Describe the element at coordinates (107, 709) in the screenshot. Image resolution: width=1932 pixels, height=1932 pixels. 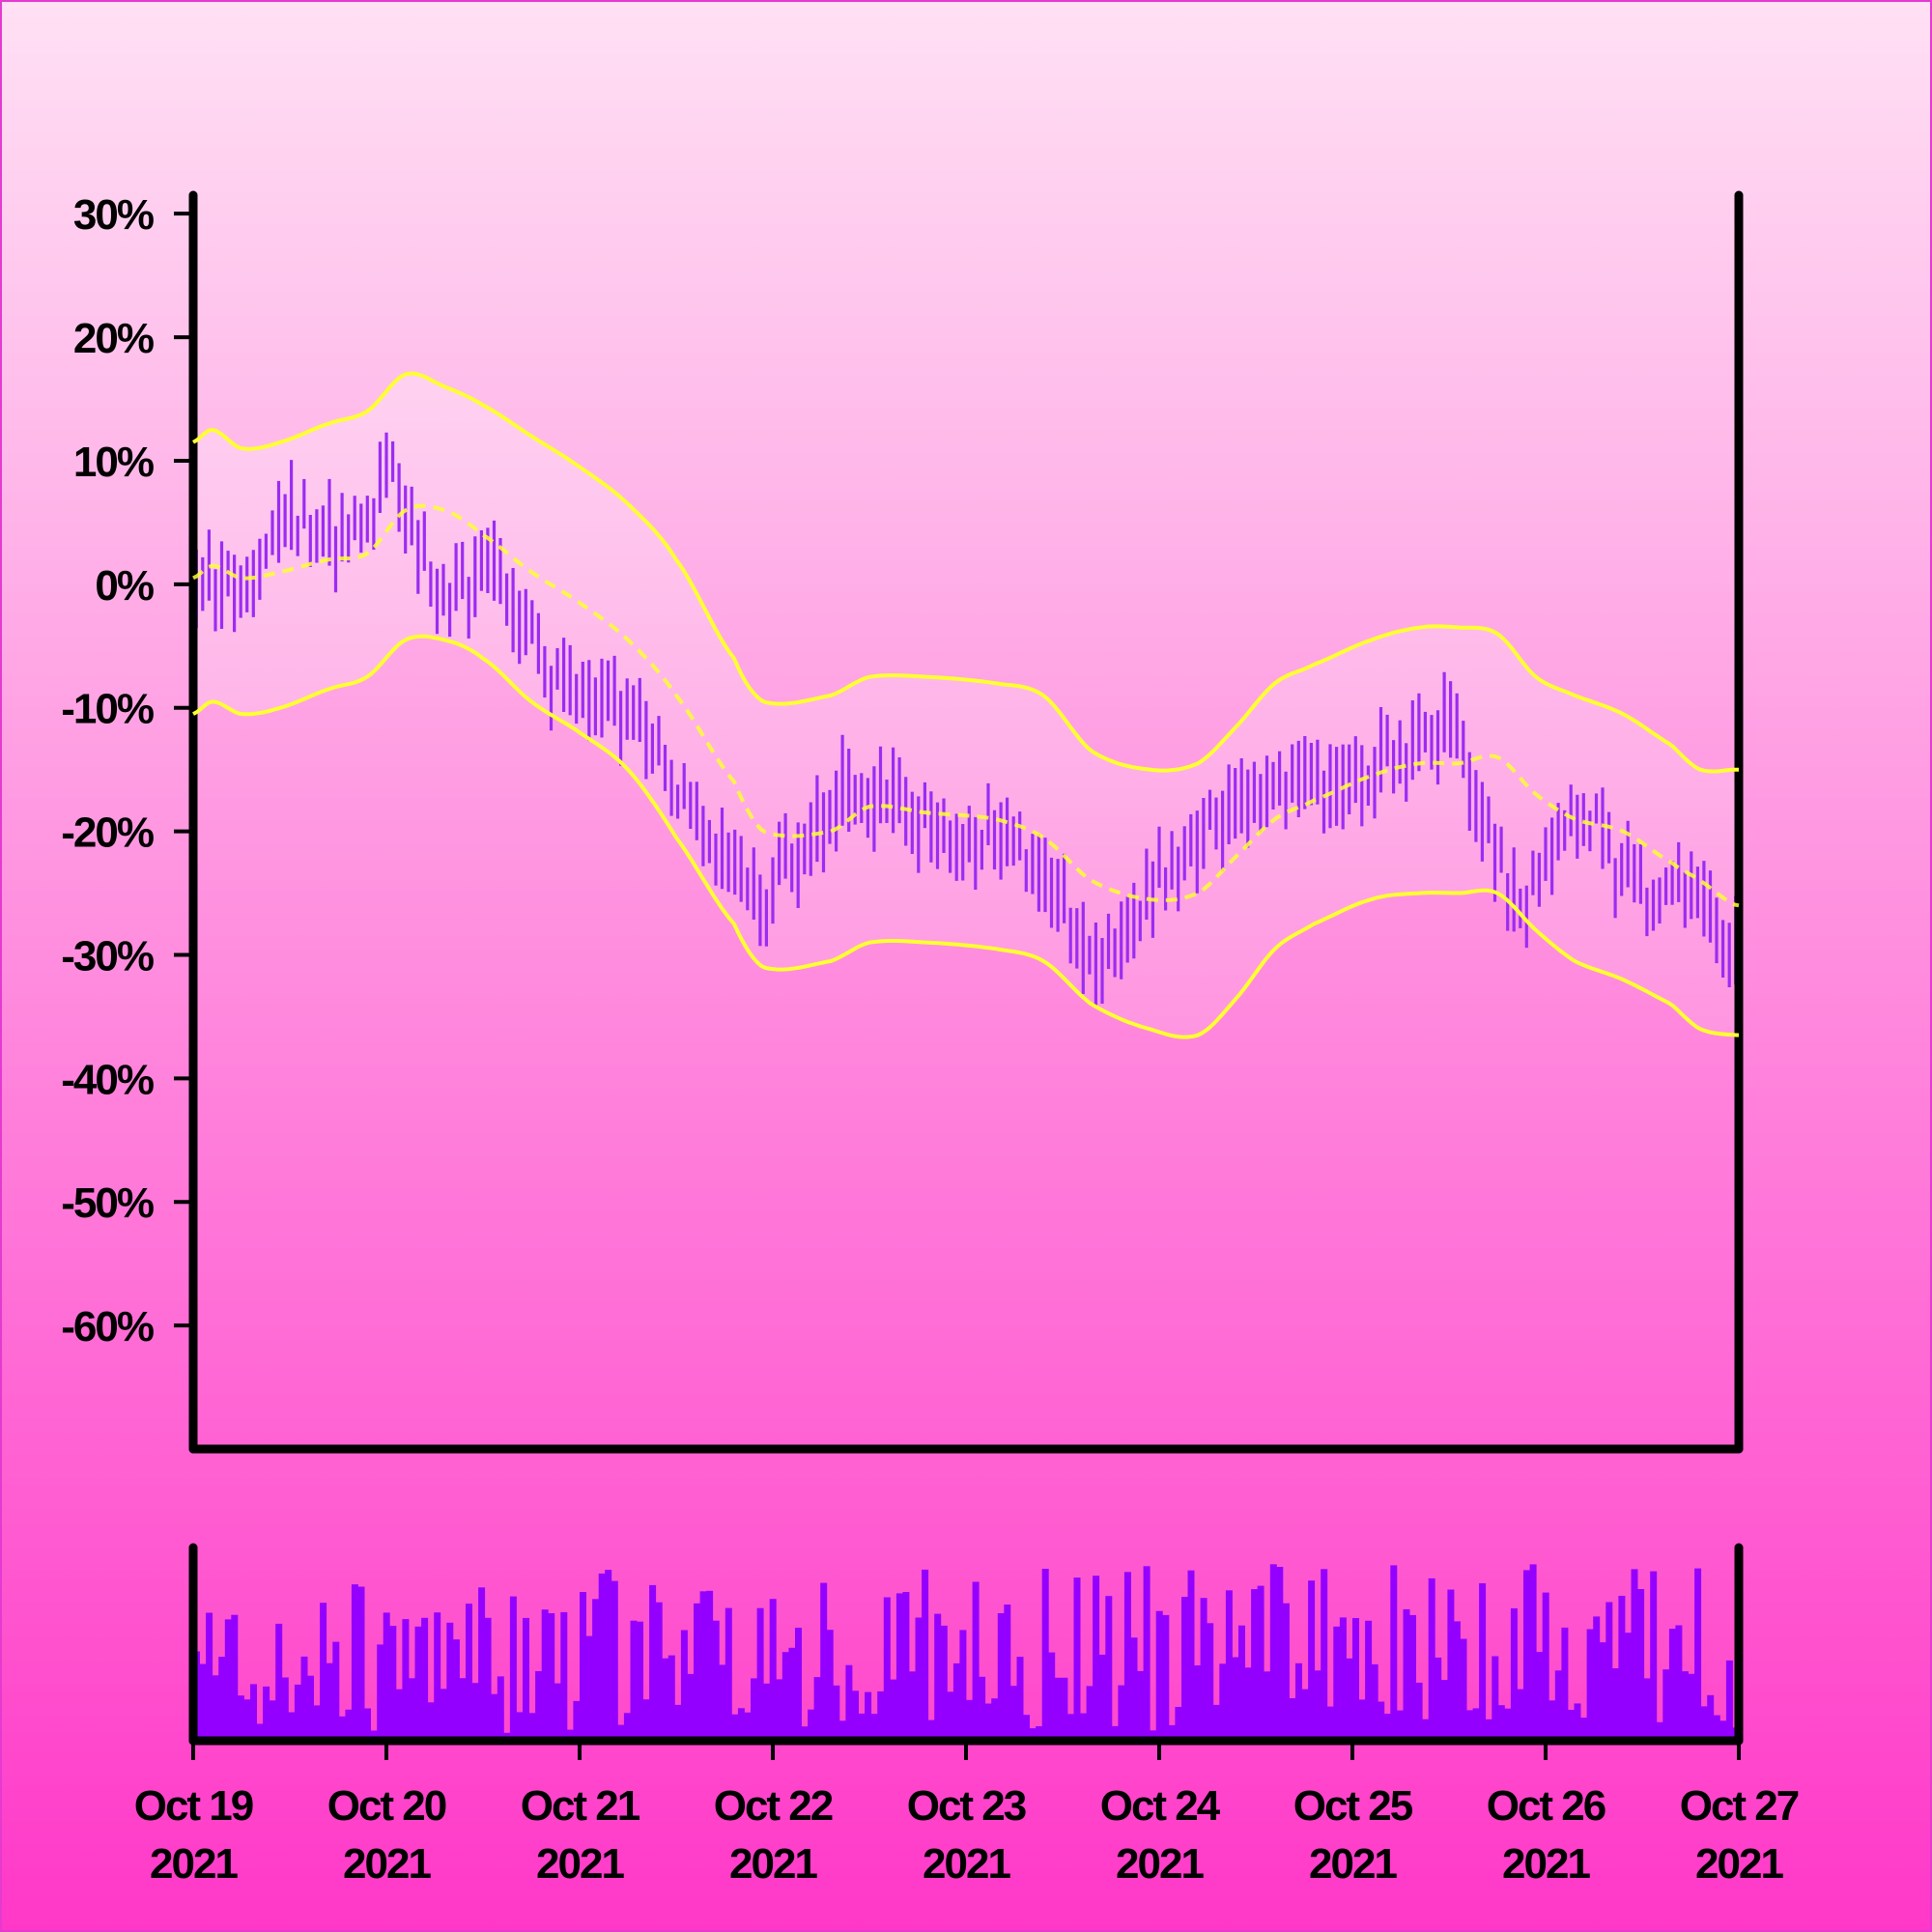
I see `y-tick-label: -10%` at that location.